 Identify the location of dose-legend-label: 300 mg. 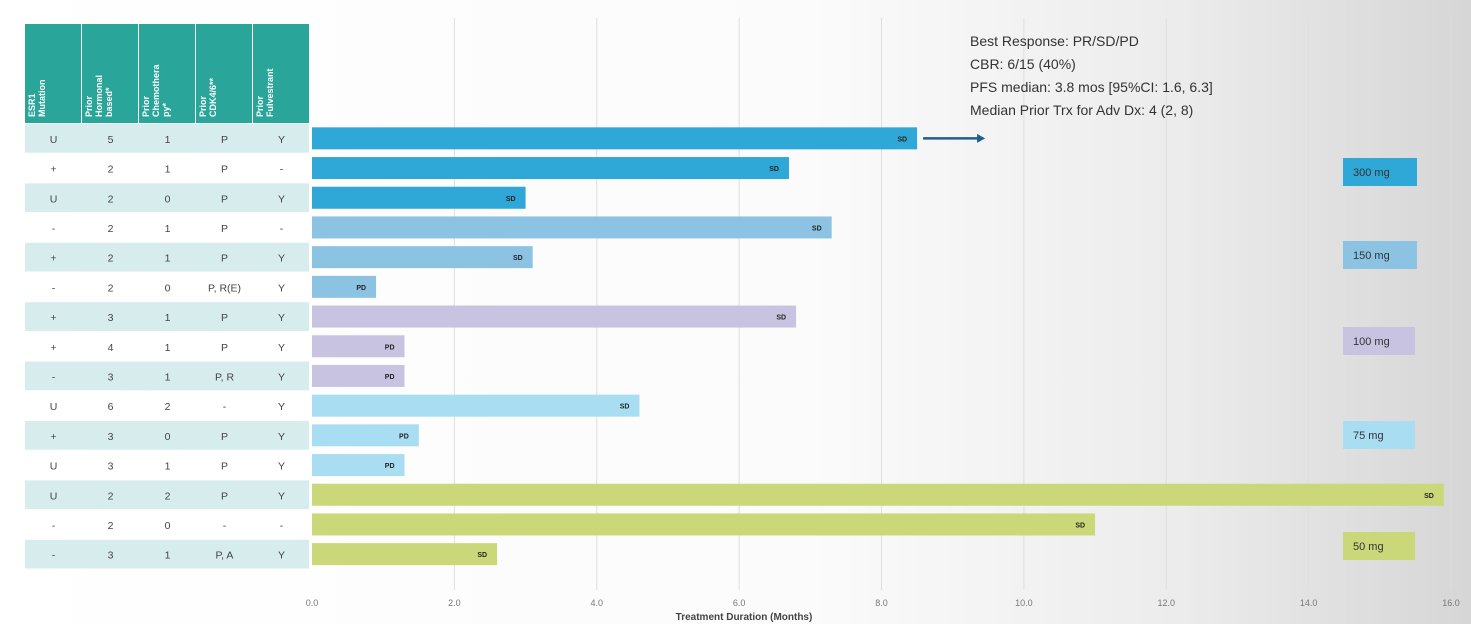
(1371, 173).